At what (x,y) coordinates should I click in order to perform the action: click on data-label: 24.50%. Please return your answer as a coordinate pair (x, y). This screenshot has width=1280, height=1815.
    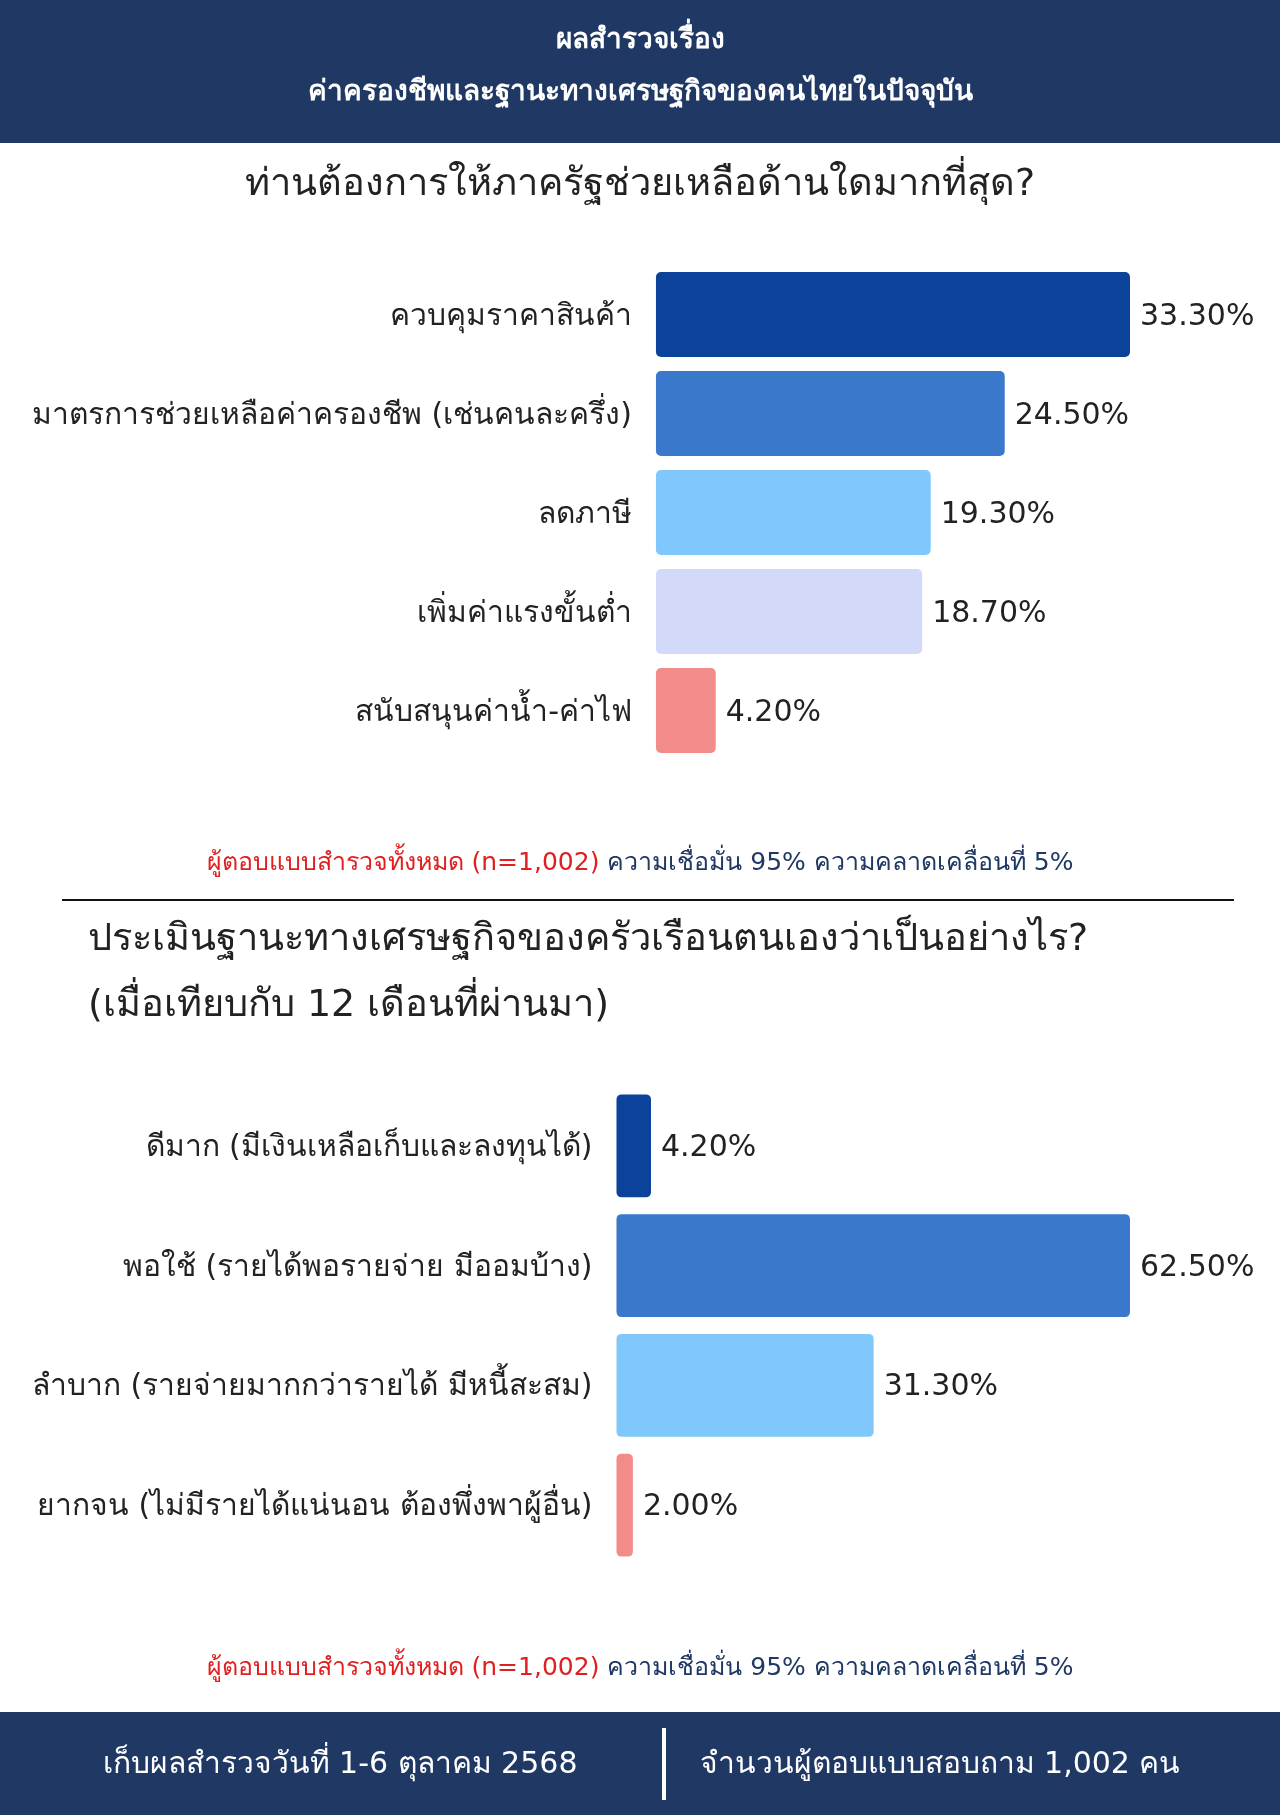
    Looking at the image, I should click on (1072, 413).